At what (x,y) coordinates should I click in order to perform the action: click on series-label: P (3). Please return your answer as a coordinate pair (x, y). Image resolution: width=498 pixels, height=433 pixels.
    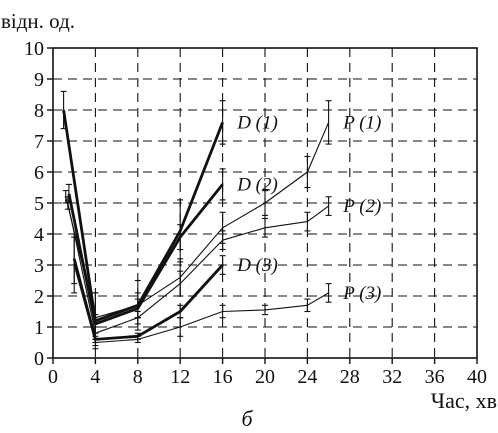
    Looking at the image, I should click on (361, 293).